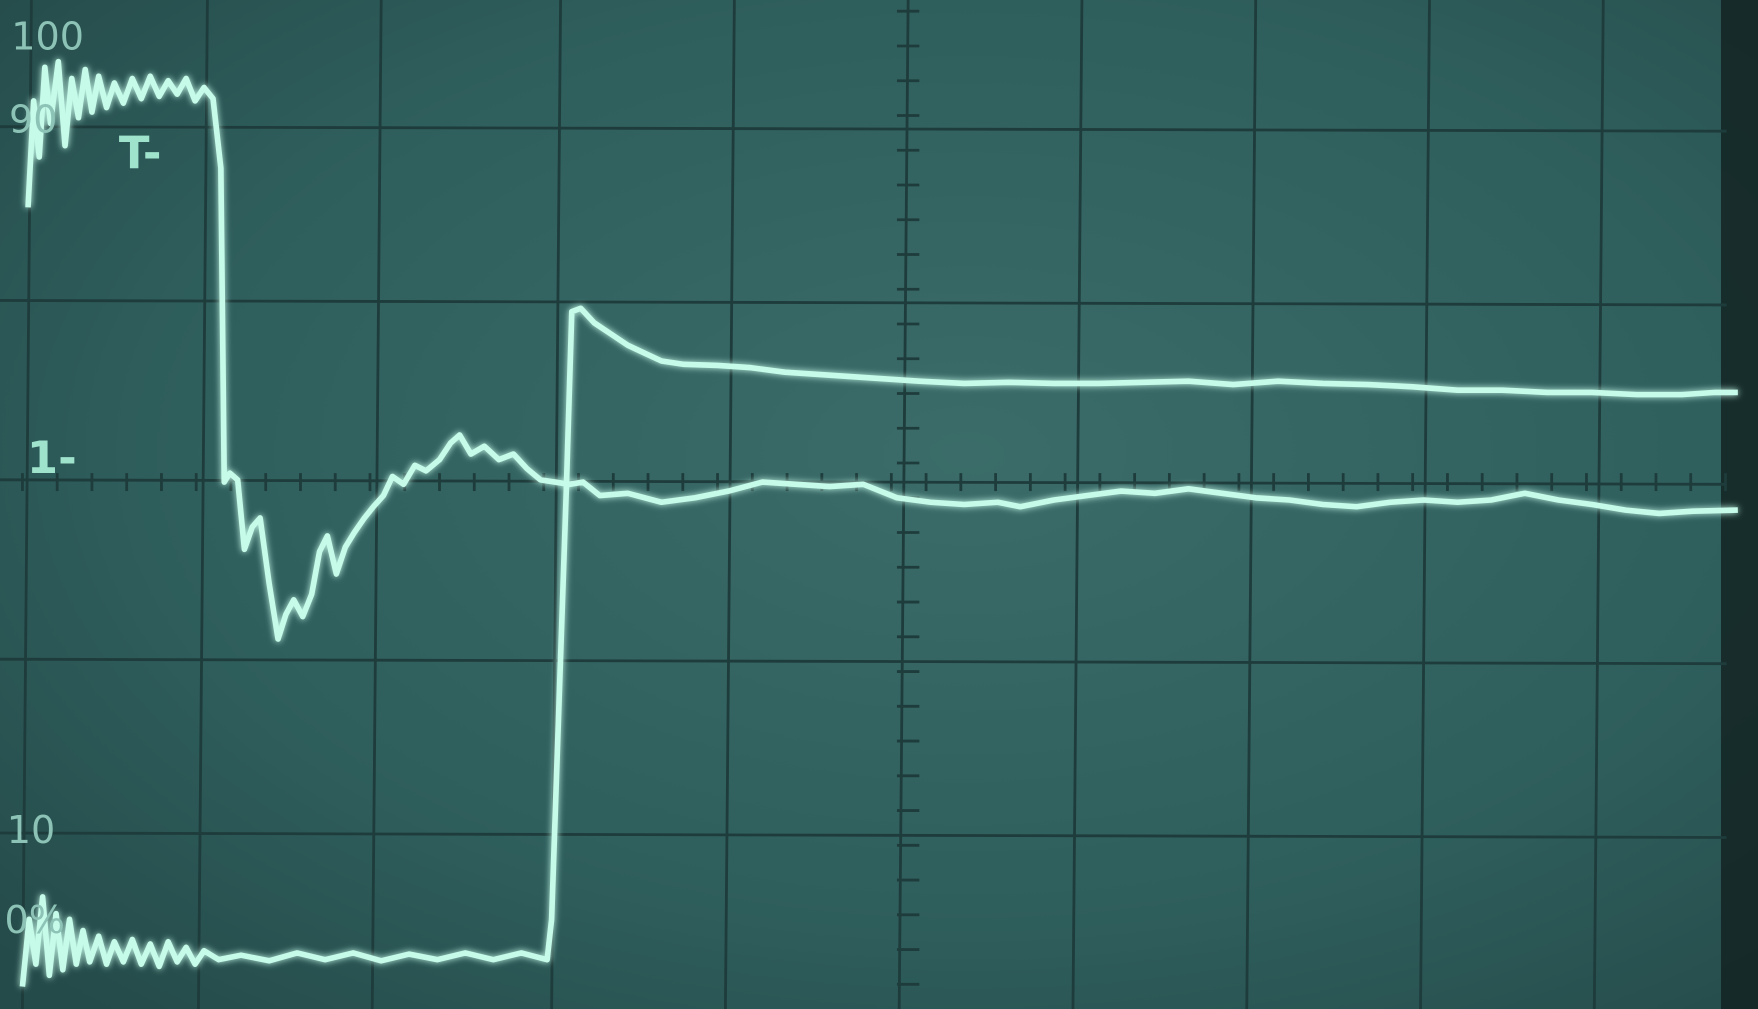 The image size is (1758, 1009). I want to click on graticule-label: 90, so click(33, 119).